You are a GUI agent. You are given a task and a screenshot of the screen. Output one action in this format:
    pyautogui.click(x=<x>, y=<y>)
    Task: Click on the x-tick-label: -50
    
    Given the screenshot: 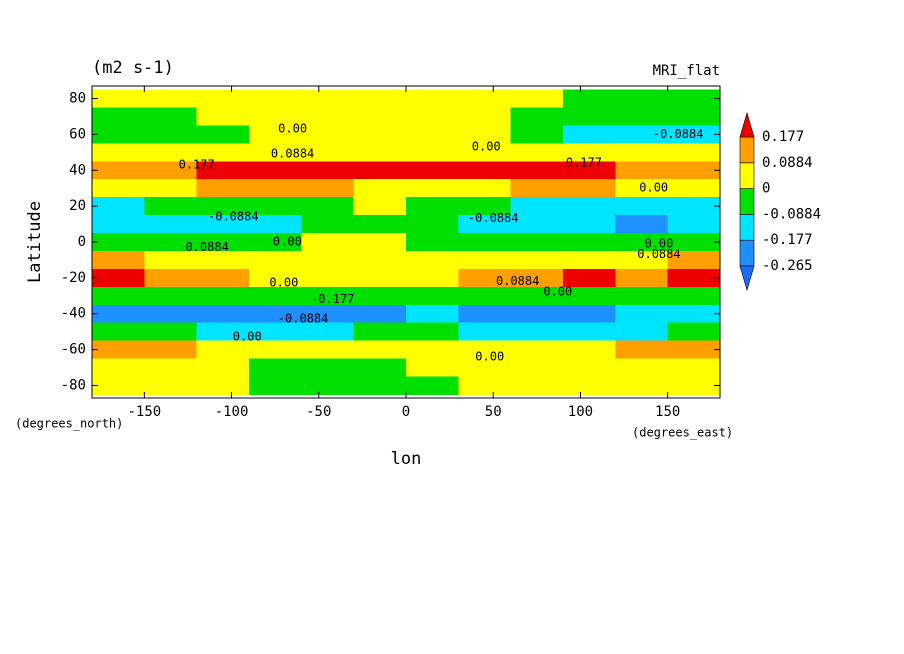 What is the action you would take?
    pyautogui.click(x=318, y=412)
    